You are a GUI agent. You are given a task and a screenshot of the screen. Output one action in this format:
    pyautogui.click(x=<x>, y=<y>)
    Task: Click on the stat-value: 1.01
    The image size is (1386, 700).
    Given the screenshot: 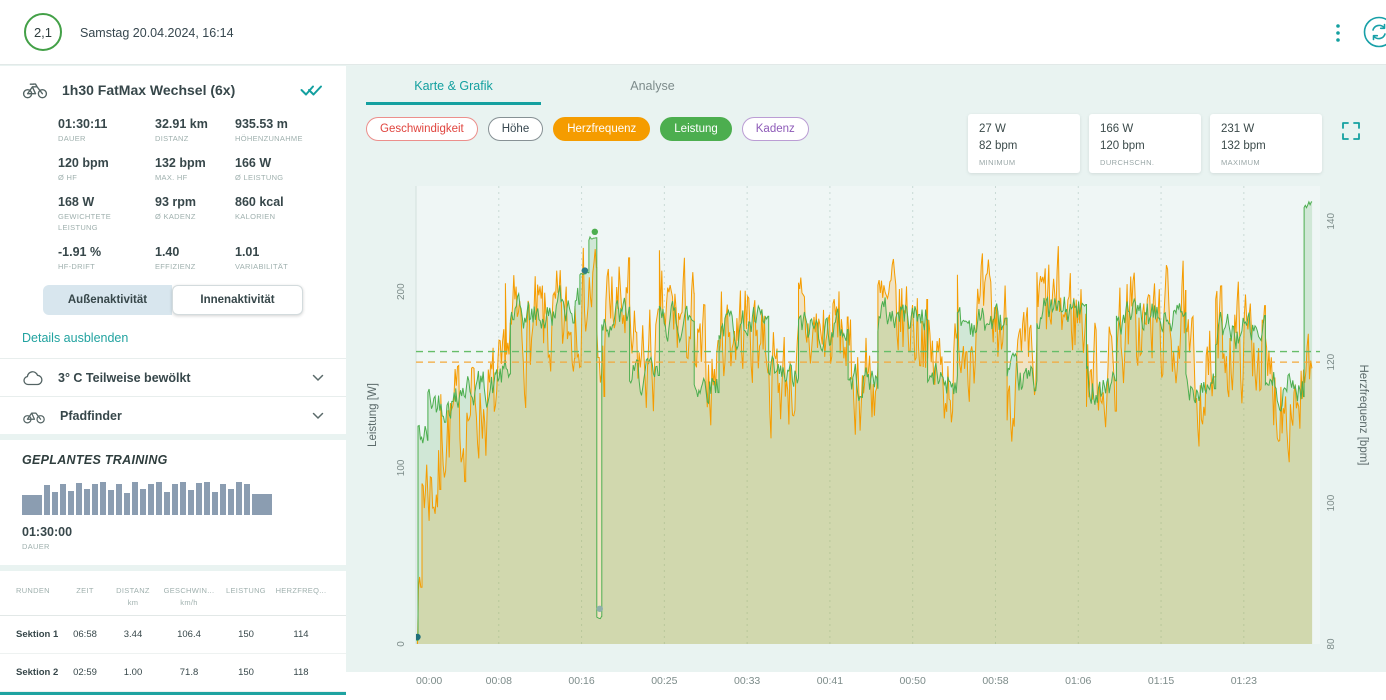 What is the action you would take?
    pyautogui.click(x=247, y=251)
    